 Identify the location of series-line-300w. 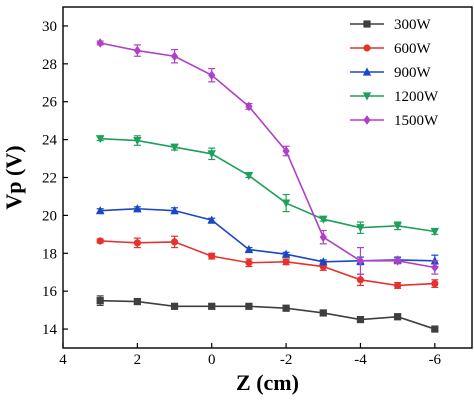
(268, 314).